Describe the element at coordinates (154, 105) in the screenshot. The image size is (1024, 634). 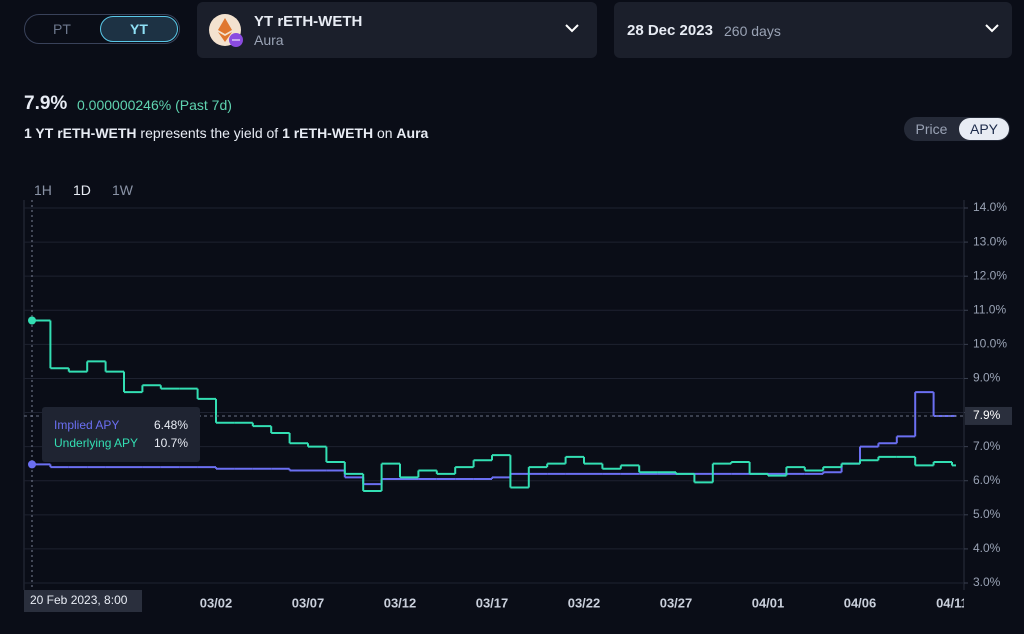
I see `summary-change: 0.000000246% (Past 7d)` at that location.